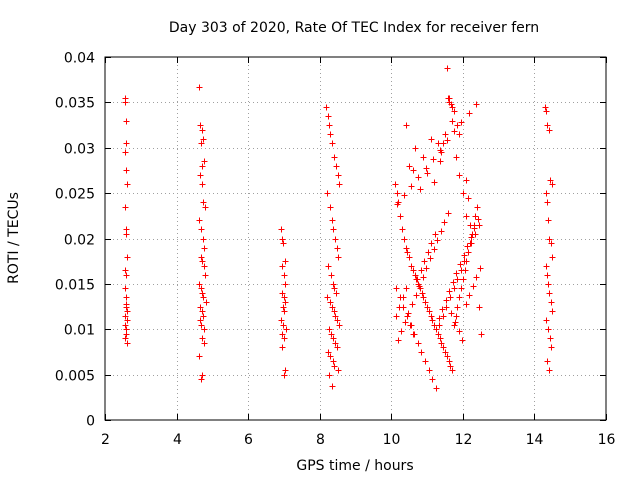 Image resolution: width=640 pixels, height=480 pixels. Describe the element at coordinates (90, 422) in the screenshot. I see `y-tick-label: 0` at that location.